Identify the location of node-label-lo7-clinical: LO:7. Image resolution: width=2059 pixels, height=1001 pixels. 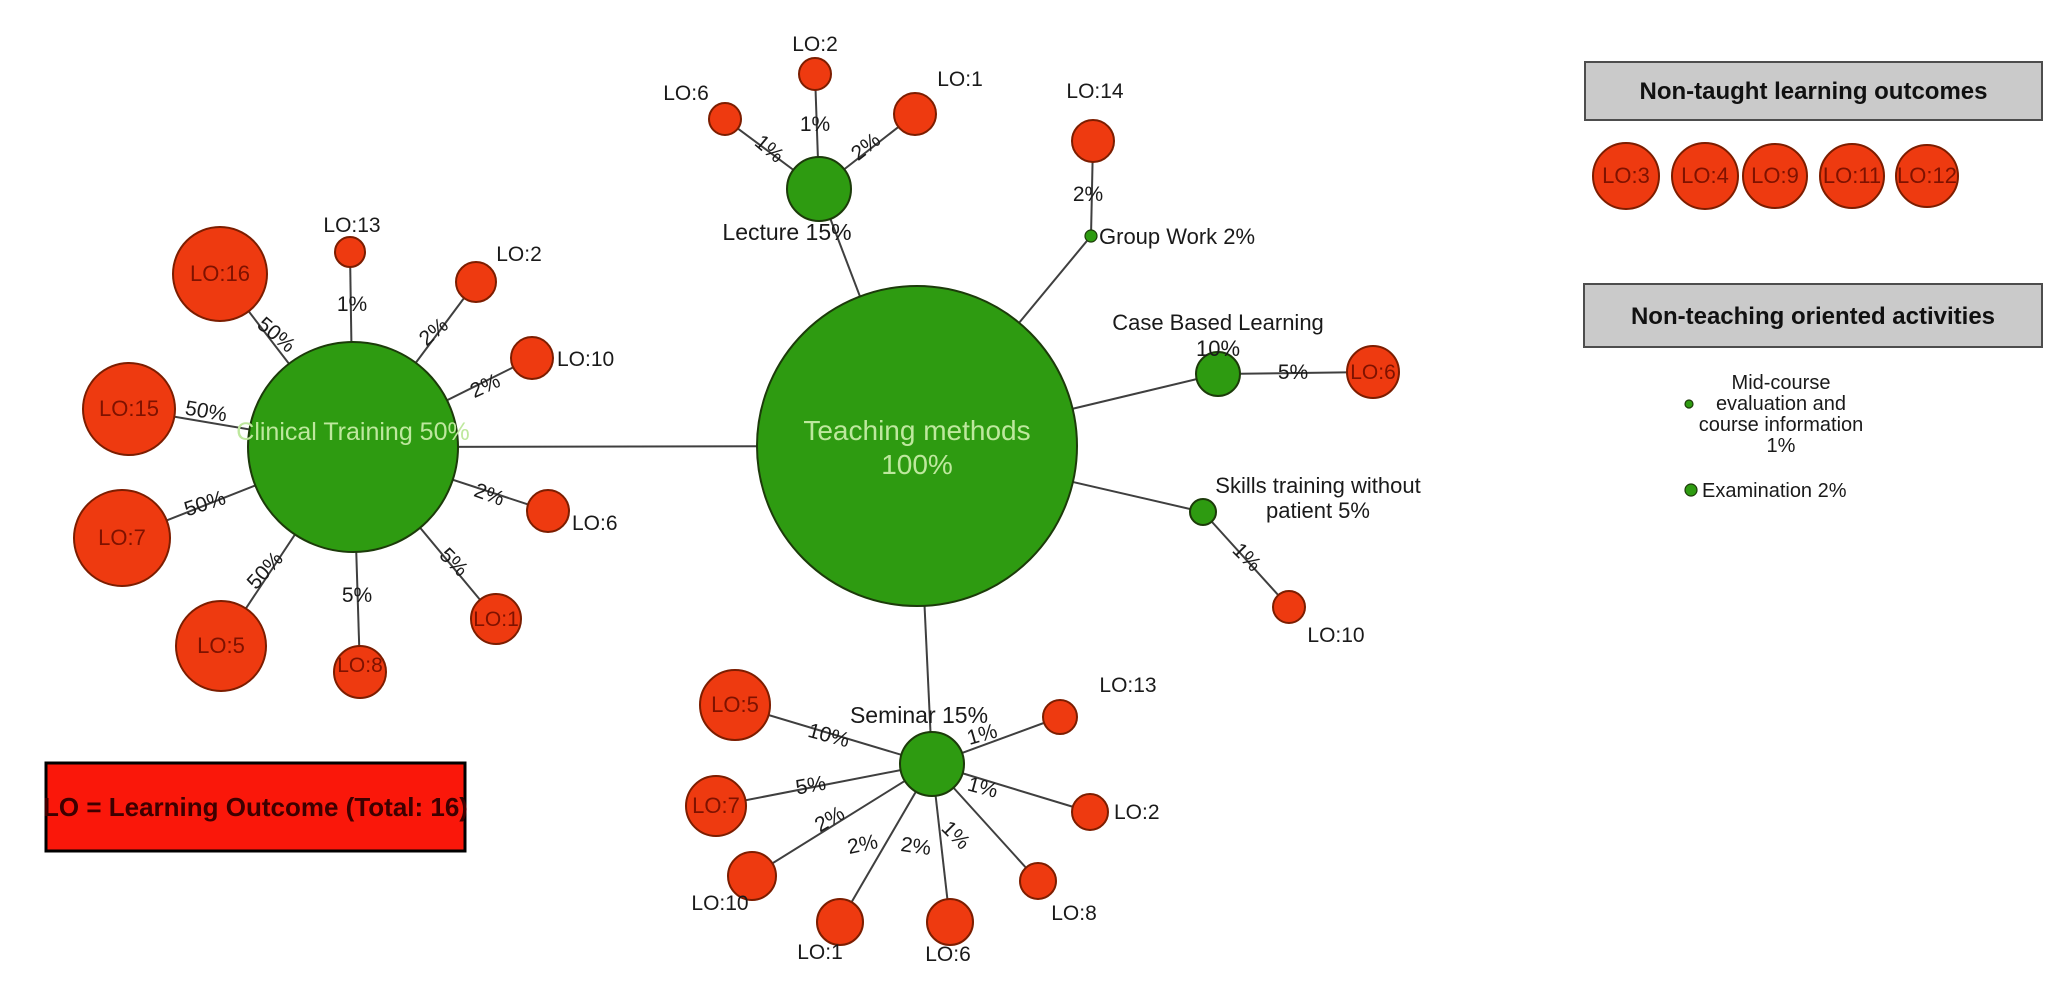
(122, 537).